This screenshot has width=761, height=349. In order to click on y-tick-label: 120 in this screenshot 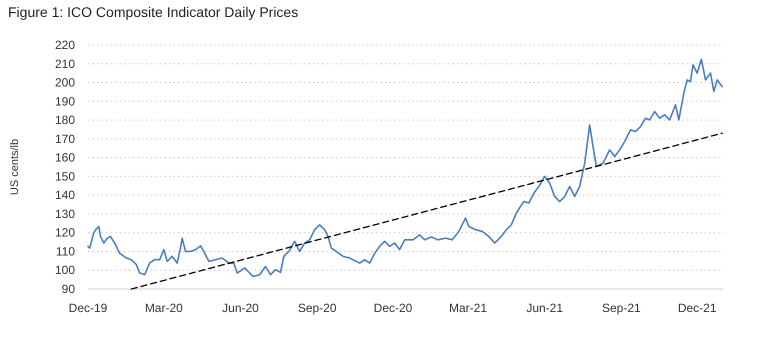, I will do `click(65, 233)`.